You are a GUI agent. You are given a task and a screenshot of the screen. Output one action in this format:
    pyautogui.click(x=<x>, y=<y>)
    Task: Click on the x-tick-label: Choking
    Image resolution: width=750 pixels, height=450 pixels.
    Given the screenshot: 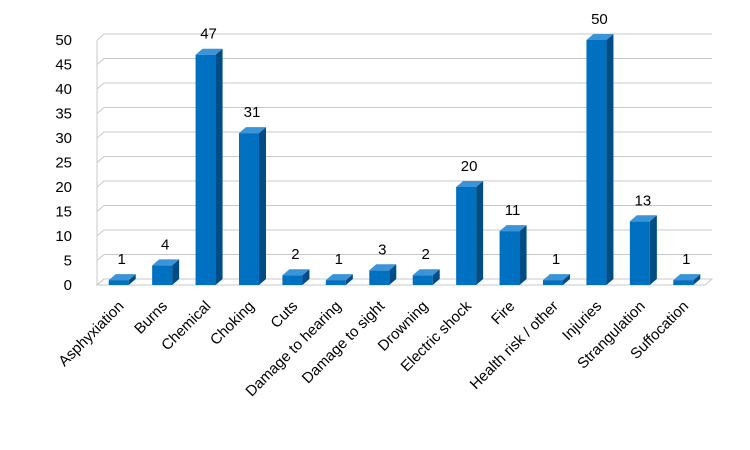 What is the action you would take?
    pyautogui.click(x=232, y=323)
    